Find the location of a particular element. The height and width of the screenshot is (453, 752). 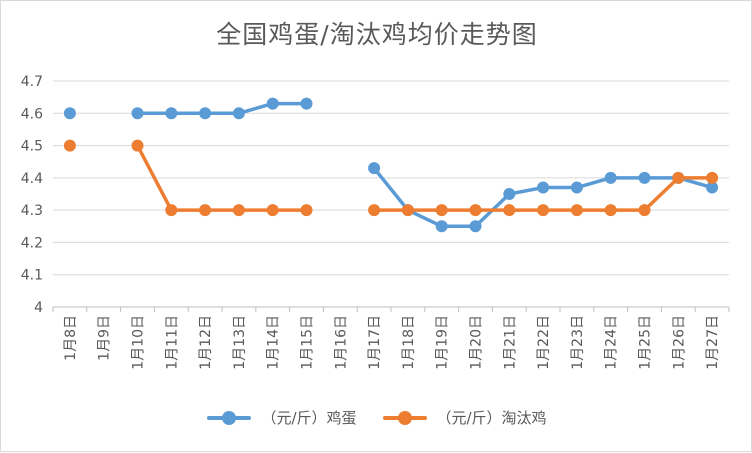

chart-title: 全国鸡蛋/淘汰鸡均价走势图 is located at coordinates (377, 34).